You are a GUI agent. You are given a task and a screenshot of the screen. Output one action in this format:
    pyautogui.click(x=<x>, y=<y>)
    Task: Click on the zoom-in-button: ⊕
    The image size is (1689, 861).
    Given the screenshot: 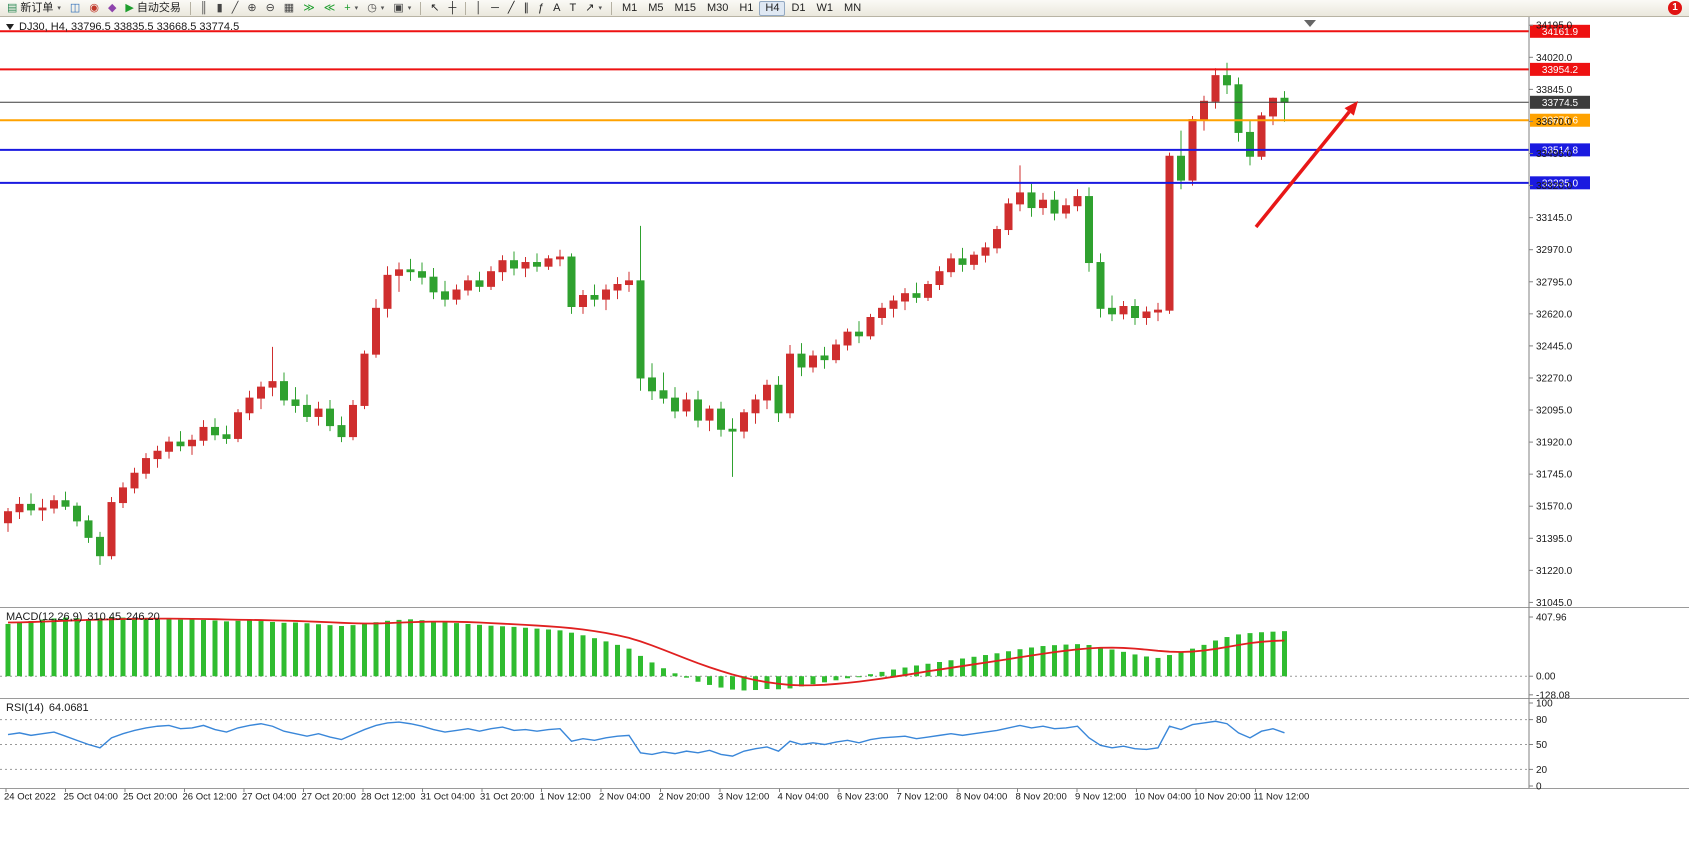 What is the action you would take?
    pyautogui.click(x=251, y=8)
    